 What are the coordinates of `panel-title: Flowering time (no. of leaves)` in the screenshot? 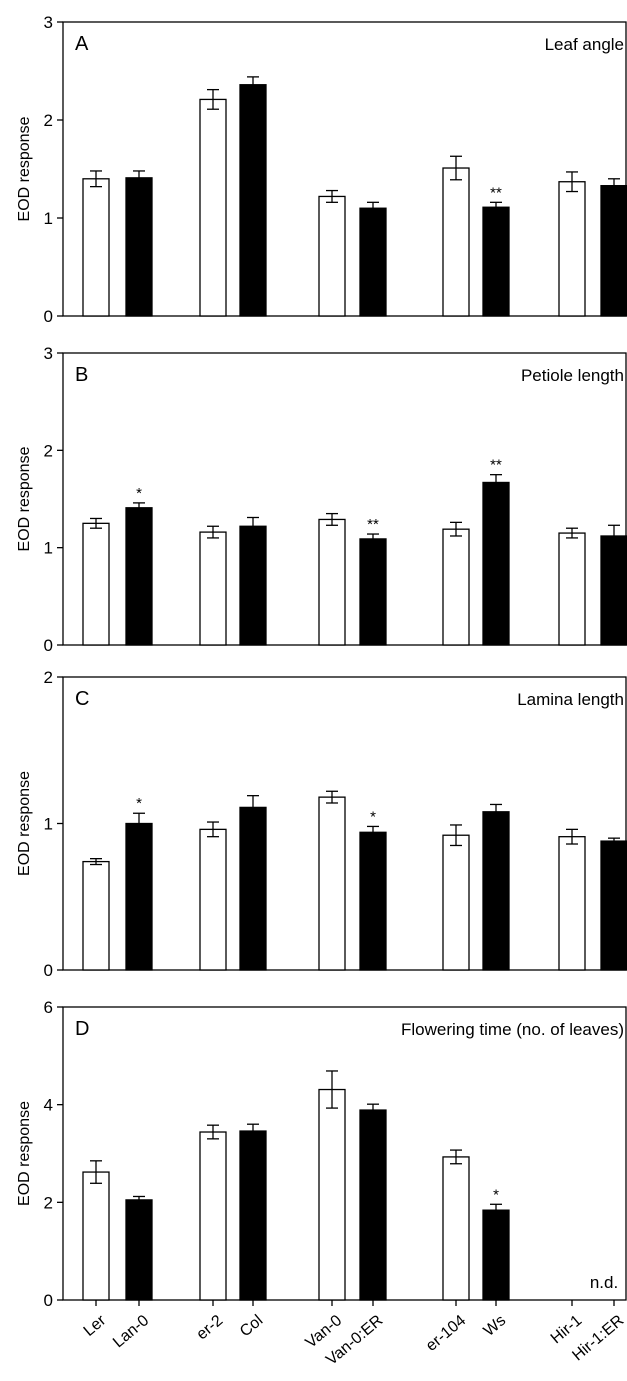 It's located at (512, 1029).